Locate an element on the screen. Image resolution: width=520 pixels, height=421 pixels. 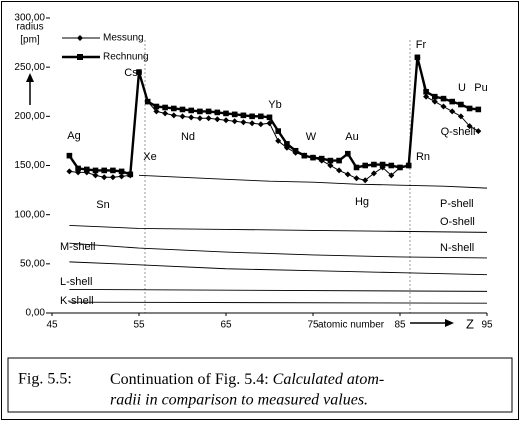
y-arrow is located at coordinates (30, 89).